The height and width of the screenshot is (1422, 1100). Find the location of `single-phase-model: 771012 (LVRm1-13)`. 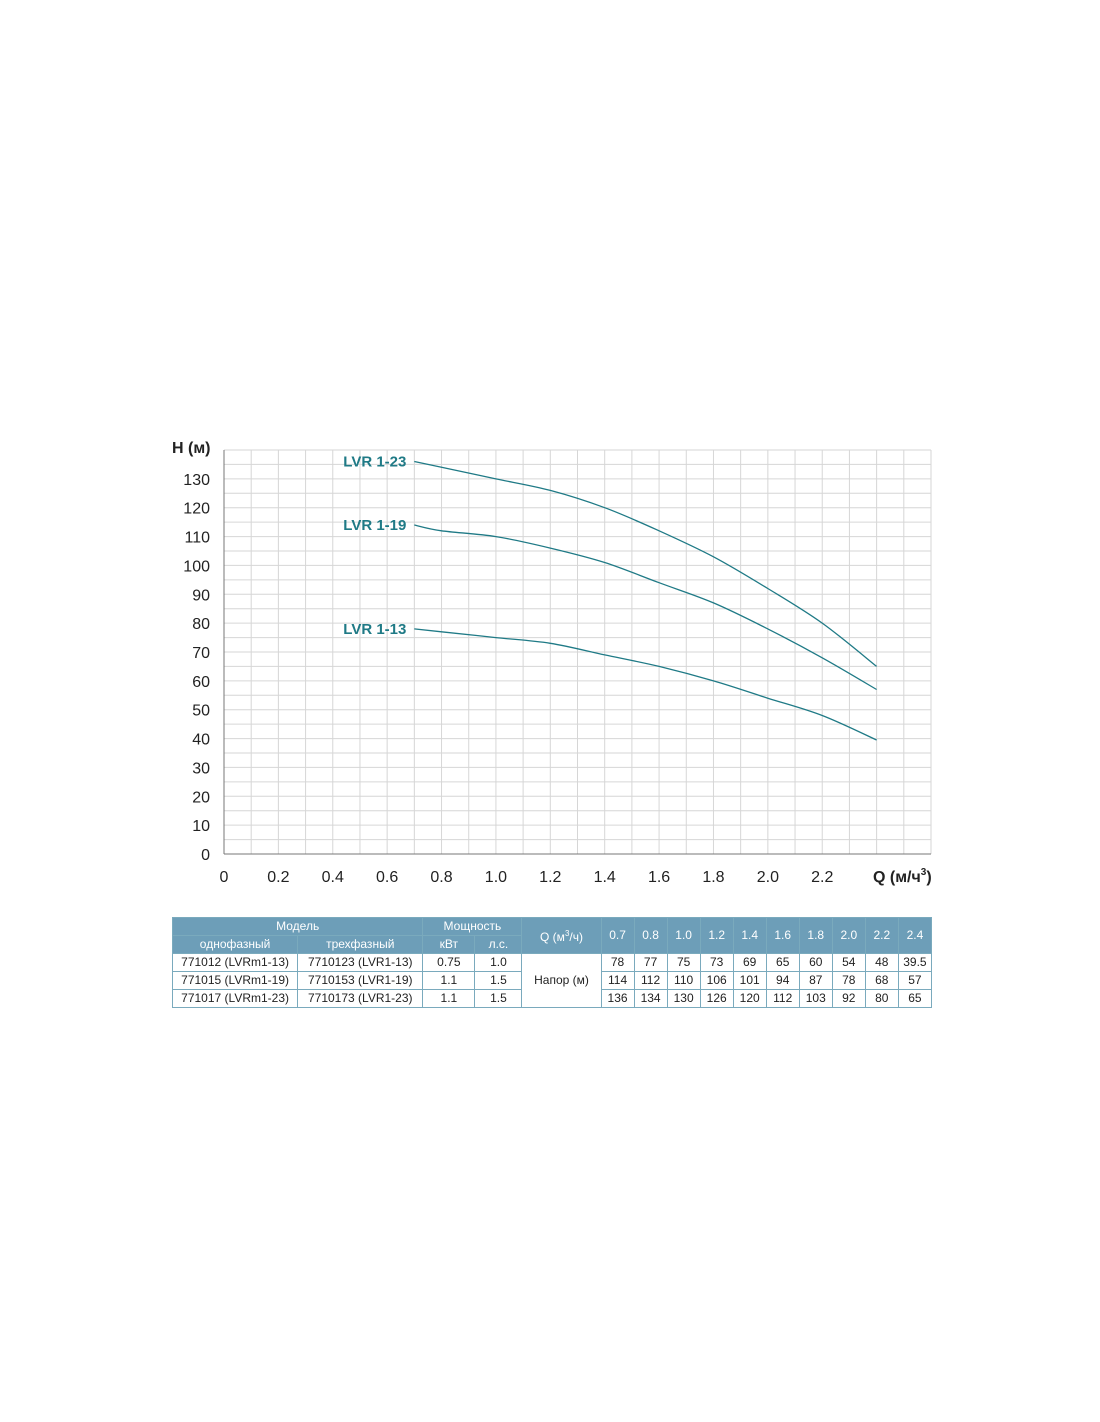

single-phase-model: 771012 (LVRm1-13) is located at coordinates (235, 962).